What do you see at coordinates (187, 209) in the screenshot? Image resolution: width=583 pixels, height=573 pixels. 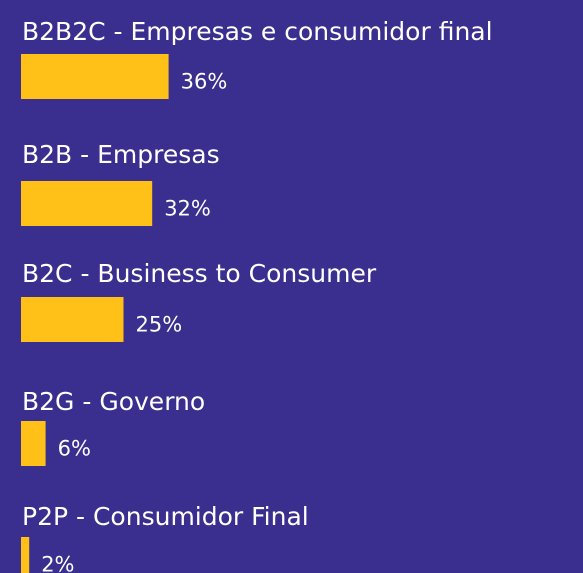 I see `value-label: 32%` at bounding box center [187, 209].